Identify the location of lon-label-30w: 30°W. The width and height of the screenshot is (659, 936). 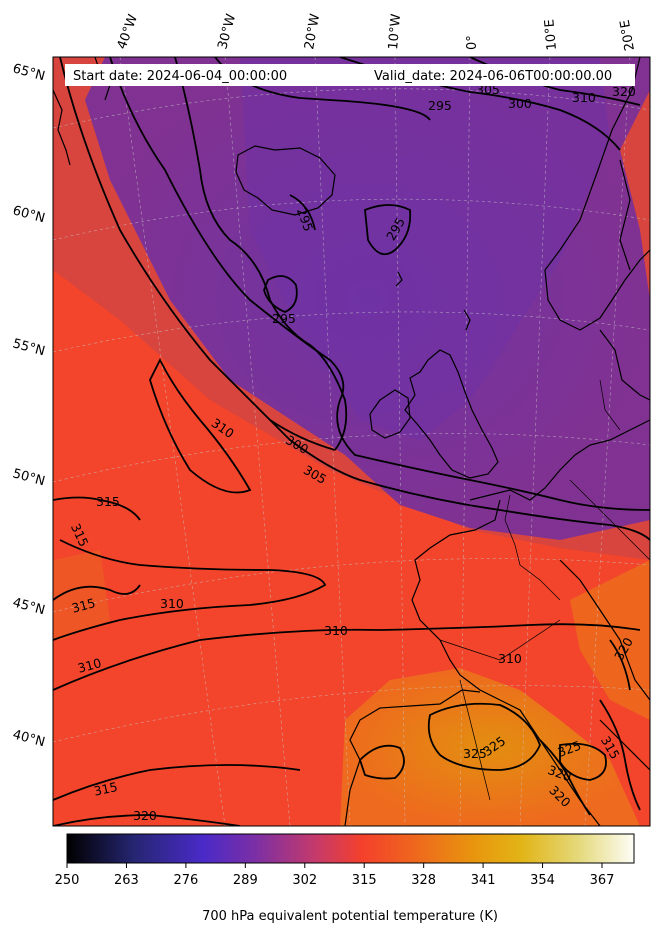
(227, 31).